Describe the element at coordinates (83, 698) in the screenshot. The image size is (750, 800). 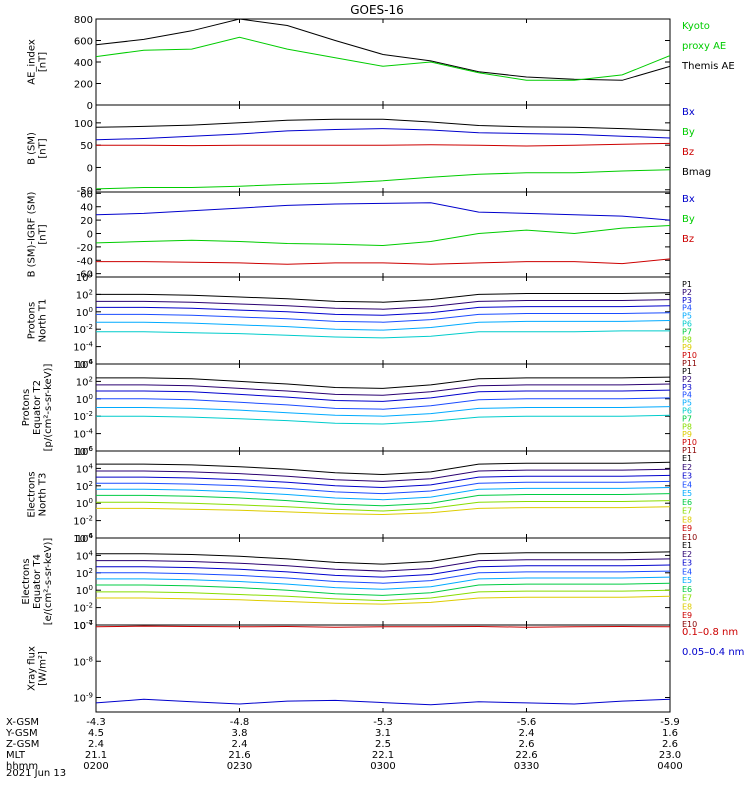
I see `y-tick-label: 10⁻⁹` at that location.